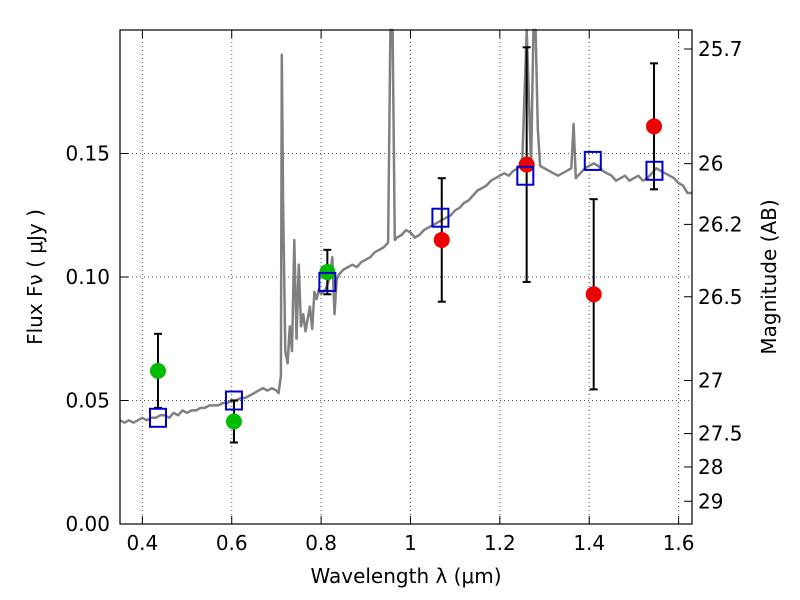  I want to click on right-axis-label: Magnitude (AB), so click(769, 276).